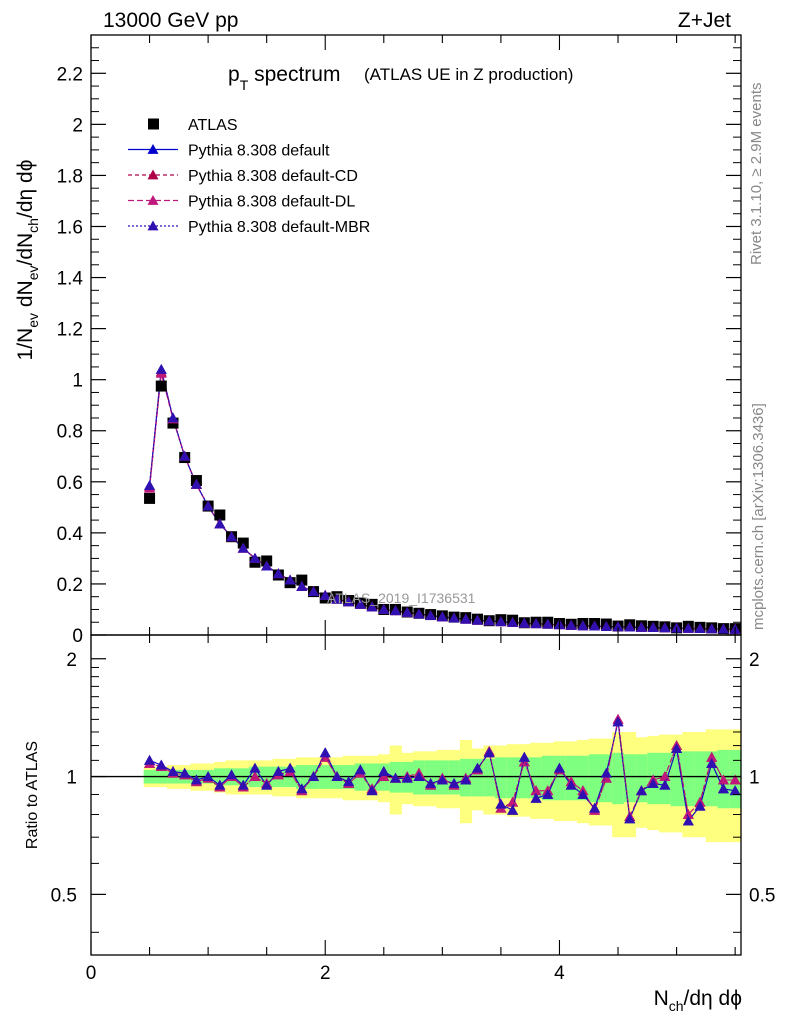 This screenshot has width=786, height=1024. What do you see at coordinates (758, 516) in the screenshot?
I see `mcplots-label: mcplots.cern.ch [arXiv:1306.3436]` at bounding box center [758, 516].